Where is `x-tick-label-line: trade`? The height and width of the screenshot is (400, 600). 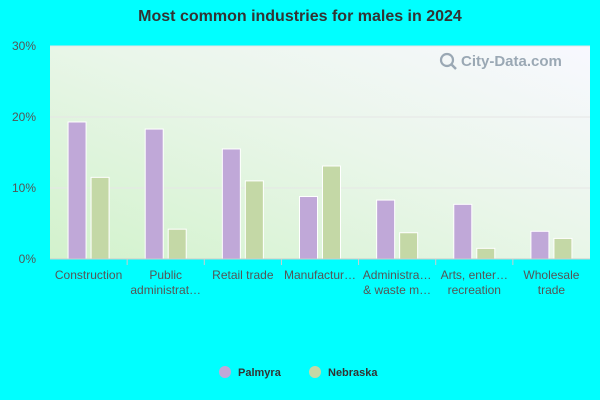 x-tick-label-line: trade is located at coordinates (552, 290).